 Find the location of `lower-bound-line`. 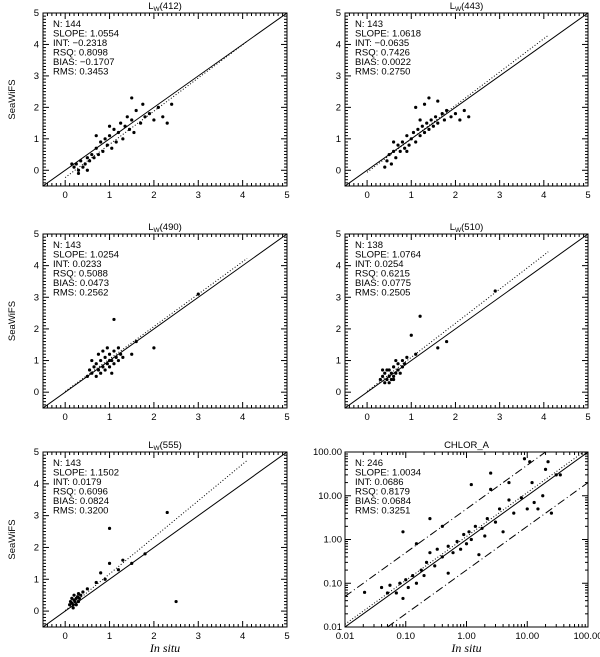

lower-bound-line is located at coordinates (487, 554).